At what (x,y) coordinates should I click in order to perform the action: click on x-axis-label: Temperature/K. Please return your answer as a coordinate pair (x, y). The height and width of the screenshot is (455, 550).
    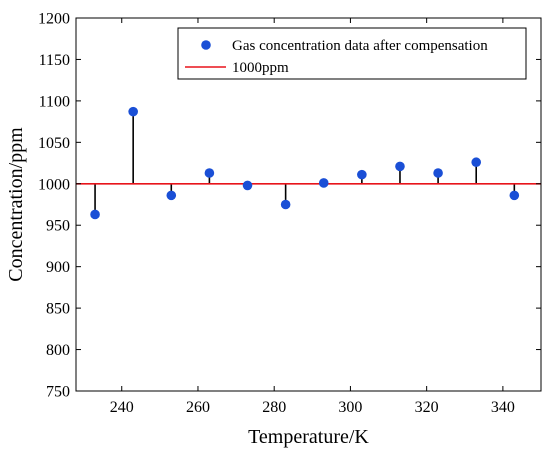
    Looking at the image, I should click on (308, 437).